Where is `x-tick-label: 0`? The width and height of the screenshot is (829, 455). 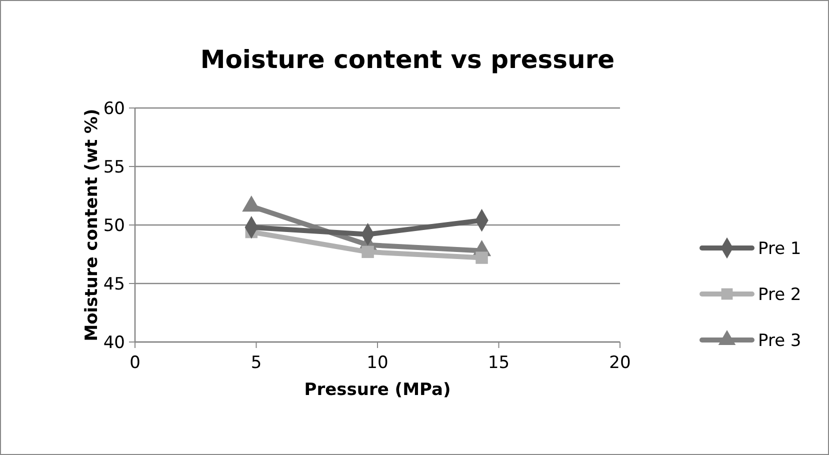
x-tick-label: 0 is located at coordinates (135, 363).